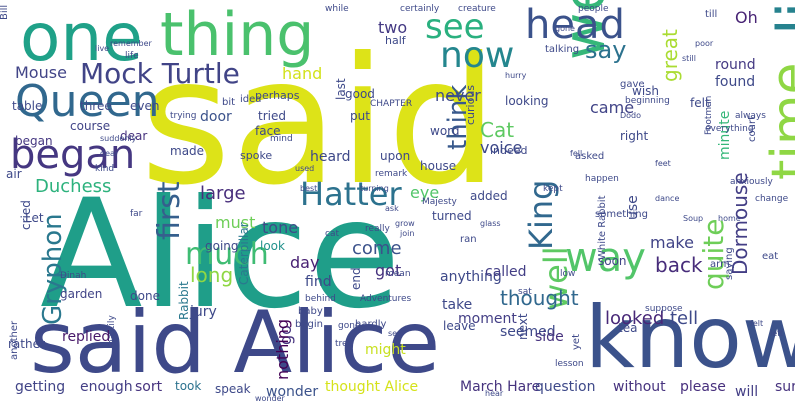 This screenshot has width=795, height=404. I want to click on cloud-word: spoke, so click(256, 155).